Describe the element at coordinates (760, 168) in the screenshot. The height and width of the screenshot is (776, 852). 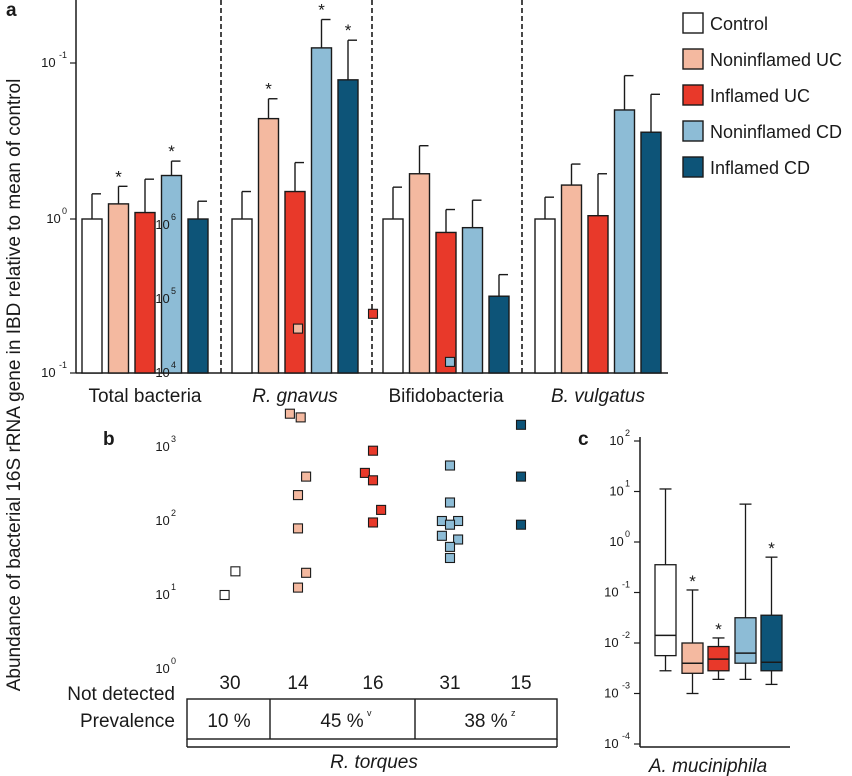
I see `legend-label: Inflamed CD` at that location.